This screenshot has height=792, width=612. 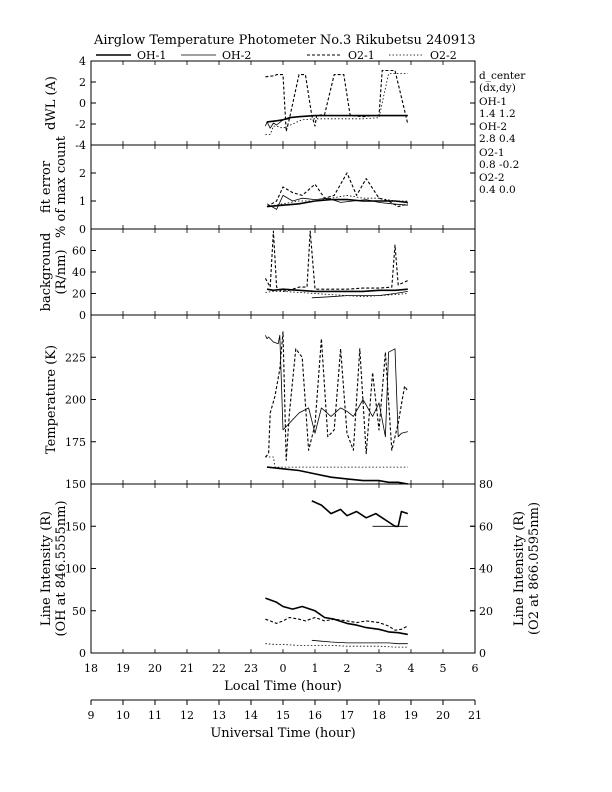 I want to click on x-ut-tick-label: 15, so click(x=283, y=715).